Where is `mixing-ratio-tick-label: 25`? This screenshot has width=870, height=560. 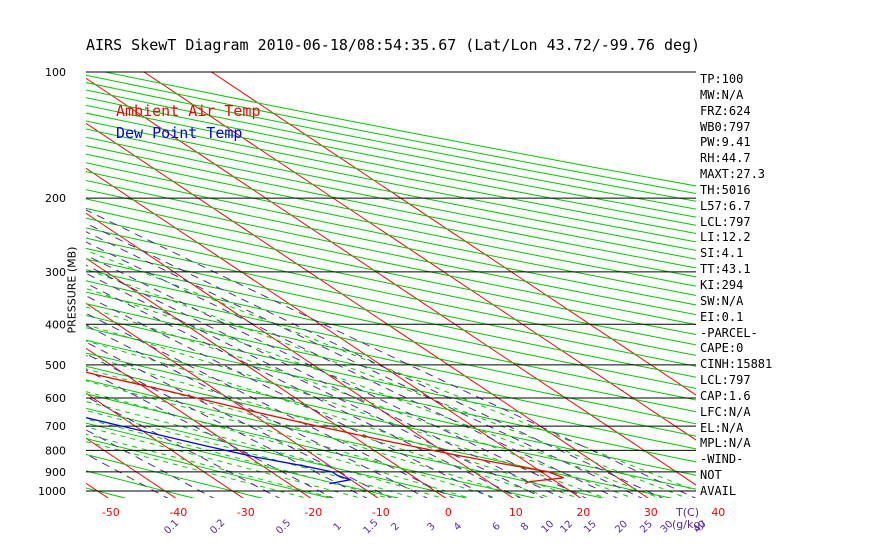
mixing-ratio-tick-label: 25 is located at coordinates (646, 527).